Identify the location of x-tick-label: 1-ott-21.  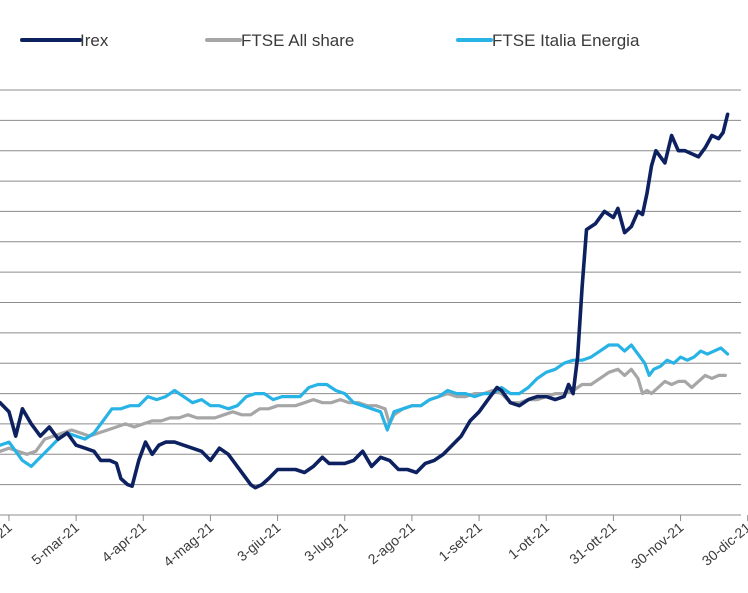
(528, 540).